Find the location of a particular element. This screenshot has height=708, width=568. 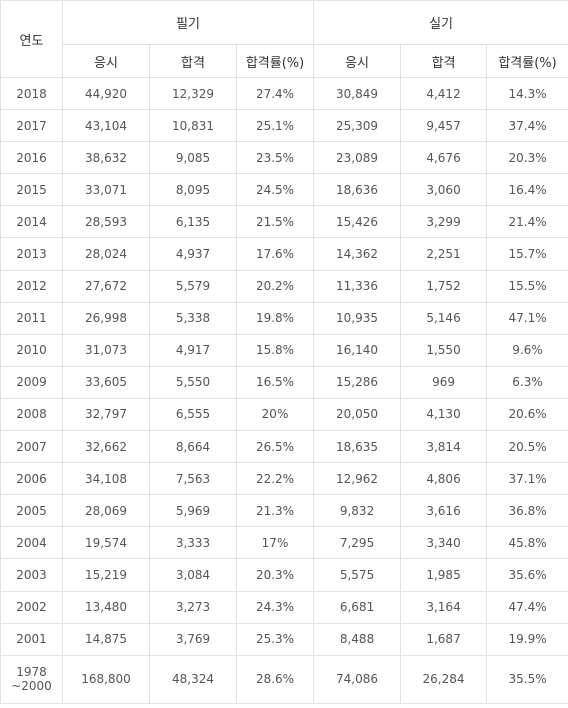

value-cell: 26,998 is located at coordinates (106, 318).